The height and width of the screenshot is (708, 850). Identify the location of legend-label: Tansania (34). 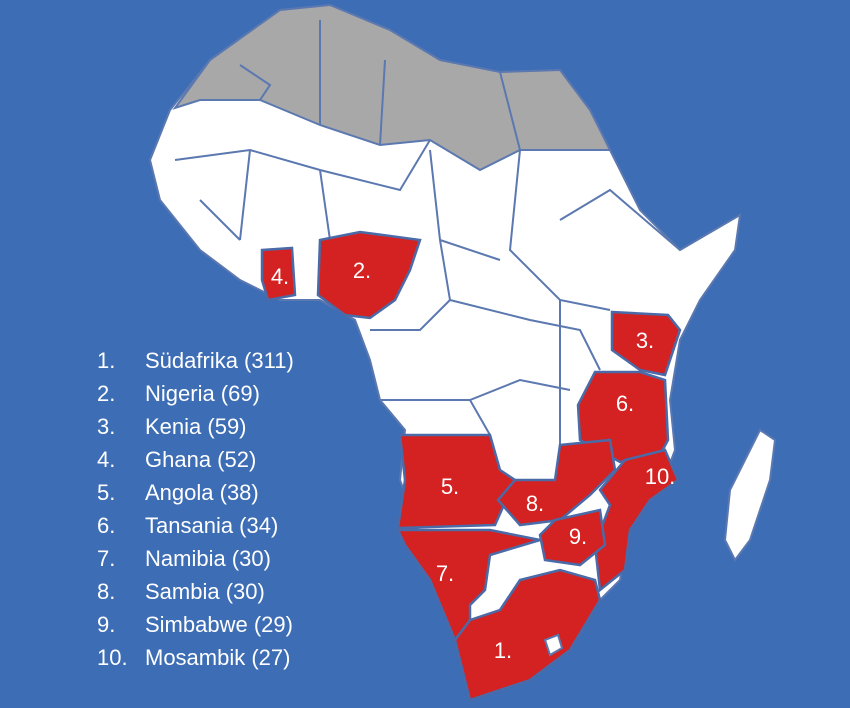
(211, 525).